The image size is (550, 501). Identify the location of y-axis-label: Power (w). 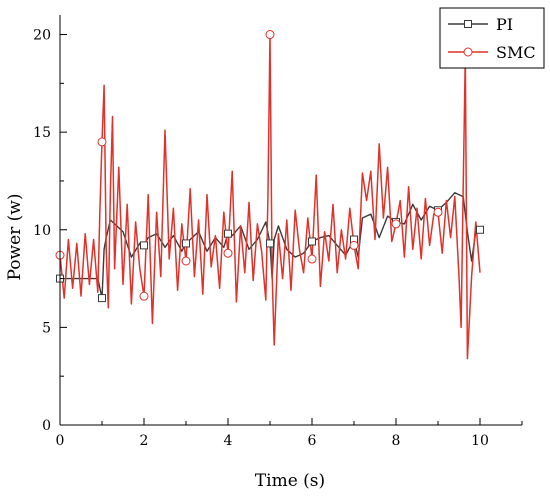
(15, 237).